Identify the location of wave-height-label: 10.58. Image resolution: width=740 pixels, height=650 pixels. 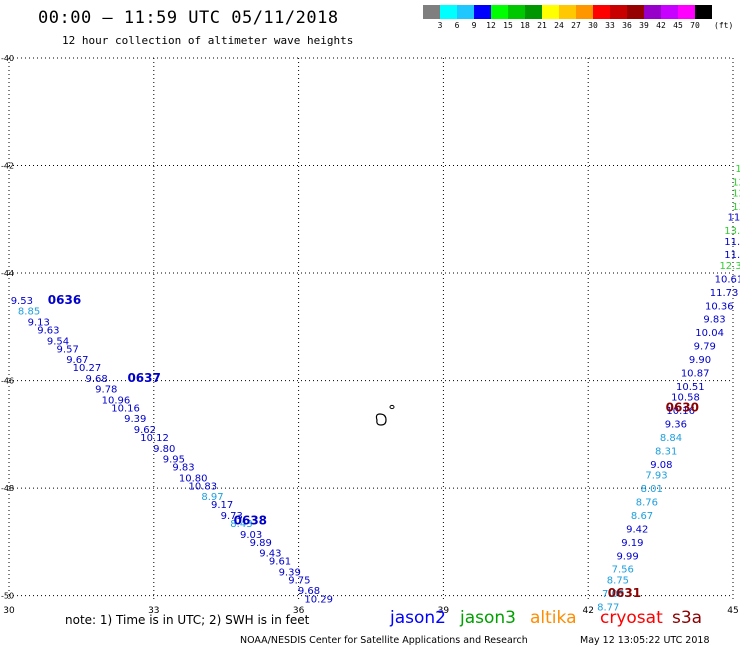
(685, 398).